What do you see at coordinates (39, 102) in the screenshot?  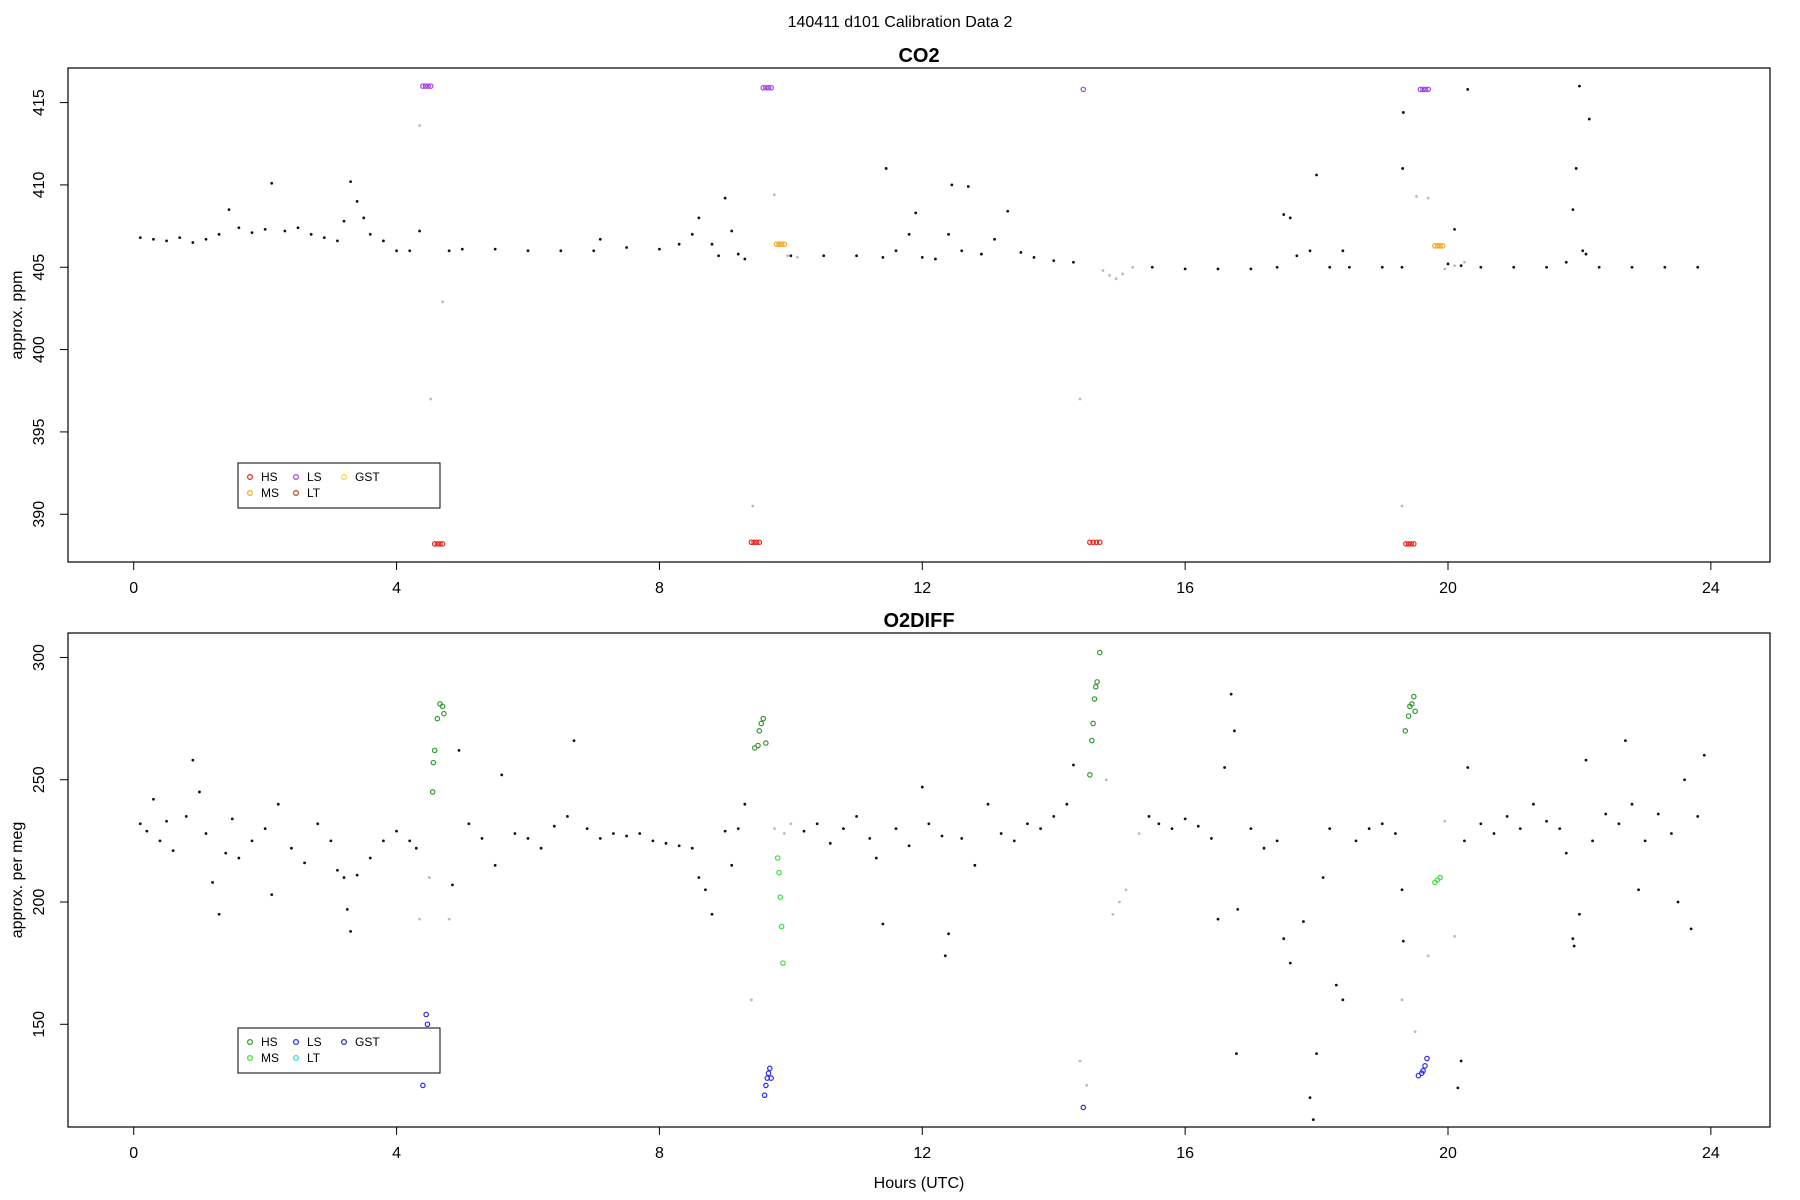 I see `y-tick-label: 415` at bounding box center [39, 102].